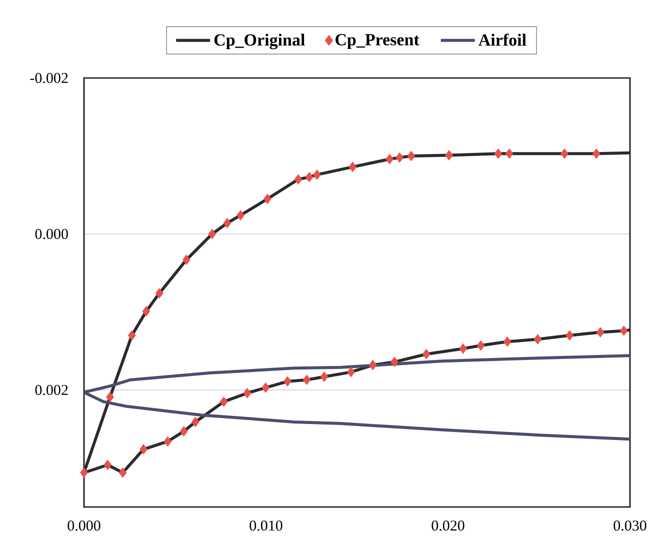 This screenshot has width=667, height=551. What do you see at coordinates (84, 525) in the screenshot?
I see `x-tick-label: 0.000` at bounding box center [84, 525].